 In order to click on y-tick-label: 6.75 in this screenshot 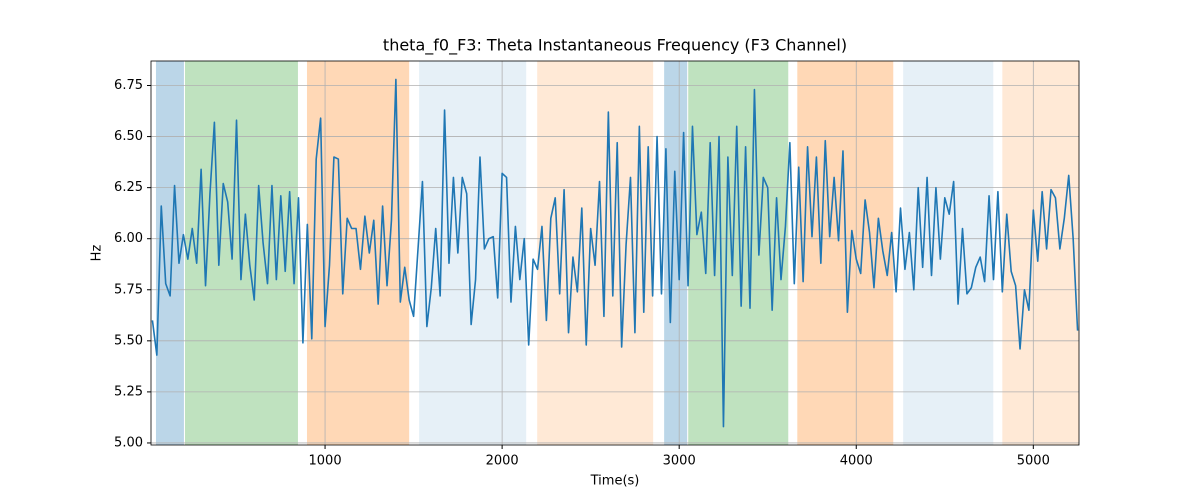, I will do `click(128, 85)`.